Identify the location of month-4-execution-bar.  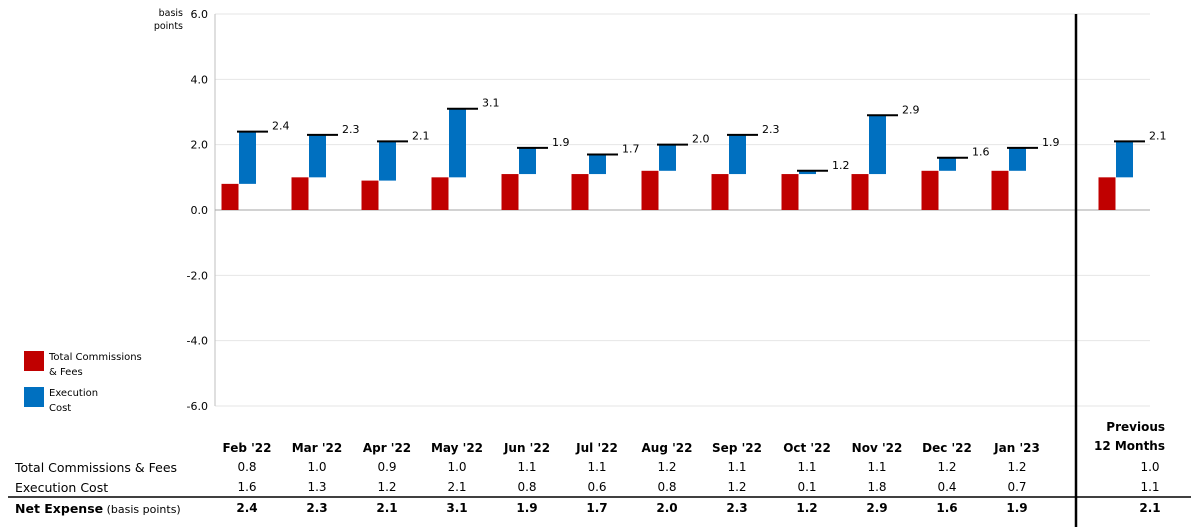
(527, 161).